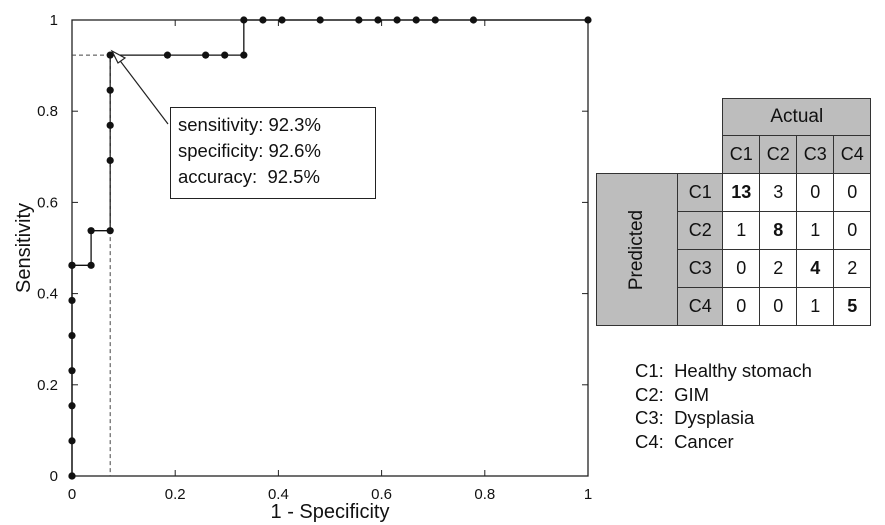  I want to click on legend-item-c1: C1: Healthy stomach, so click(723, 370).